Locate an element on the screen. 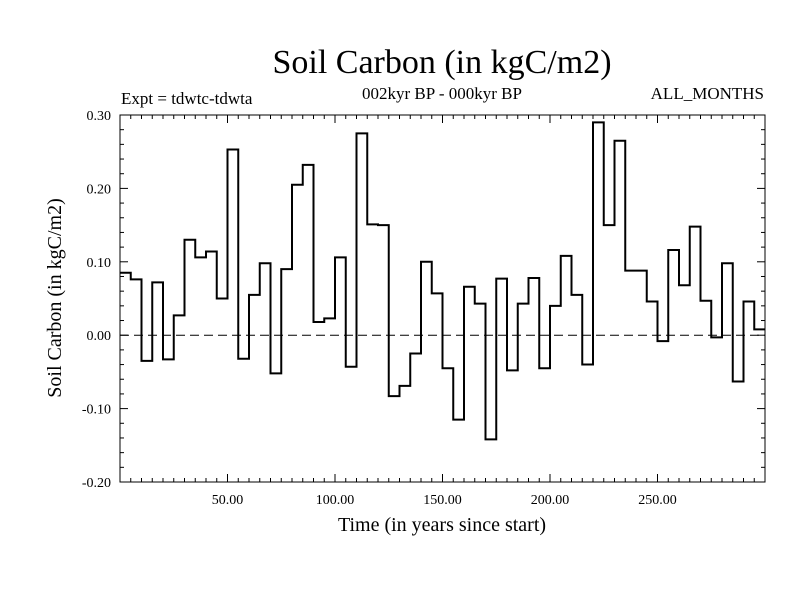  x-tick-label: 100.00 is located at coordinates (335, 500).